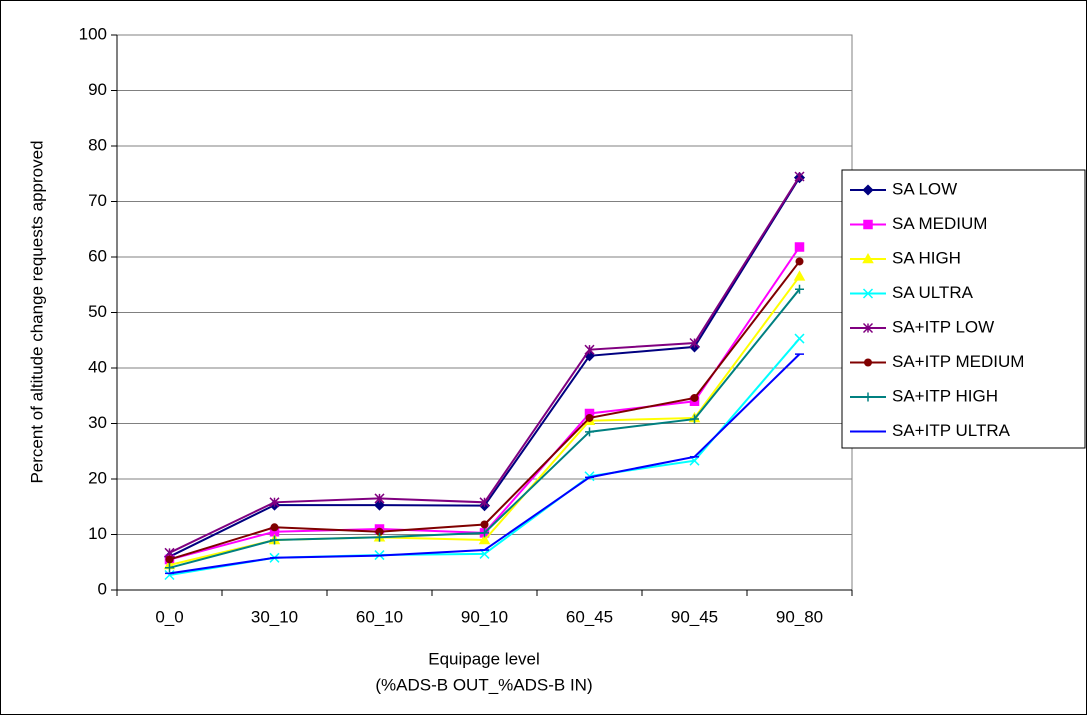  What do you see at coordinates (97, 422) in the screenshot?
I see `y-tick-label: 30` at bounding box center [97, 422].